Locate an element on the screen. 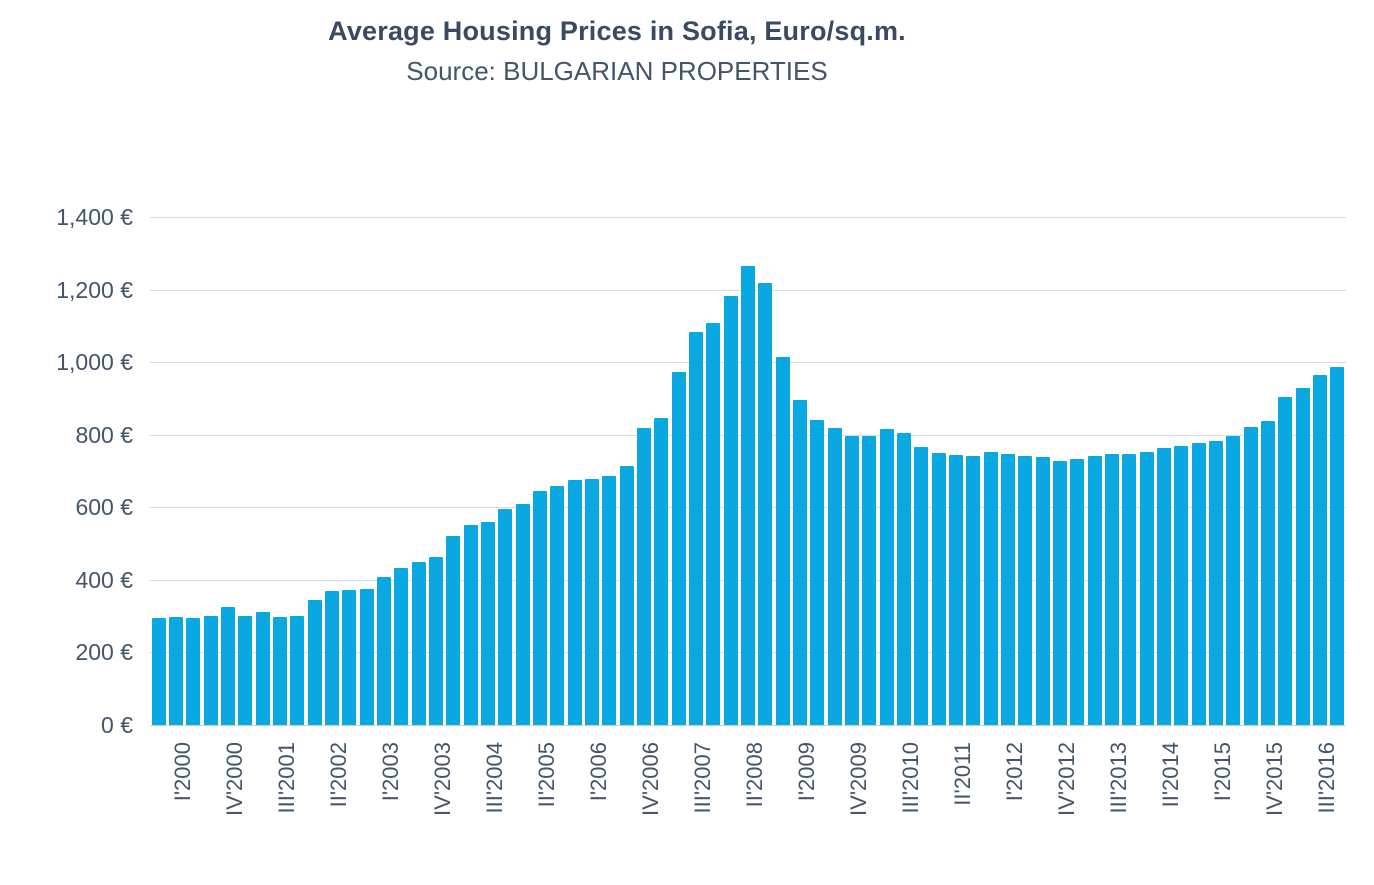  x-tick-label-text: I'2006 is located at coordinates (598, 772).